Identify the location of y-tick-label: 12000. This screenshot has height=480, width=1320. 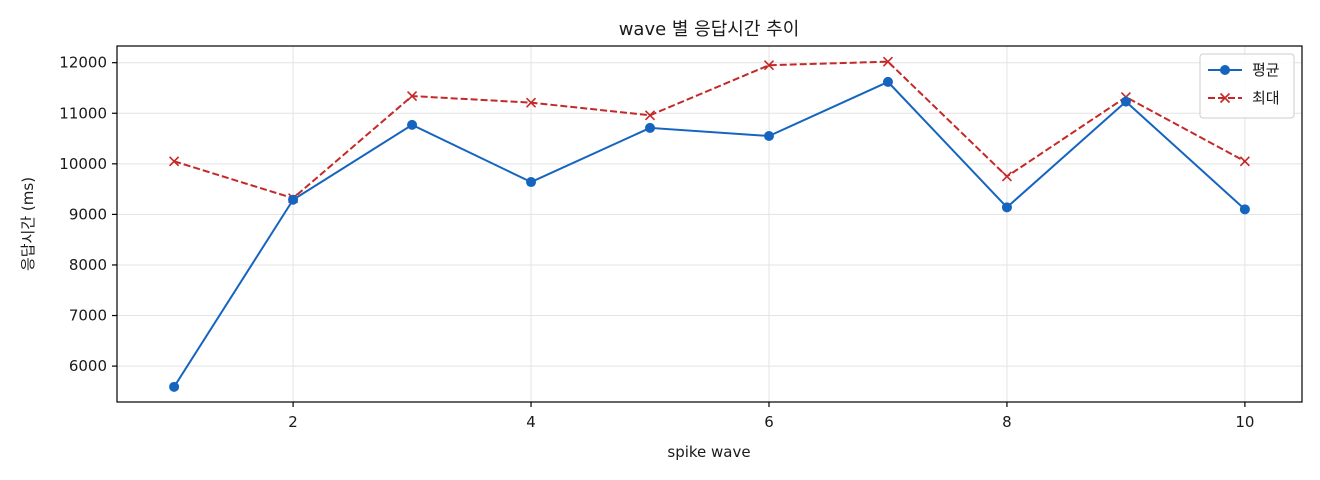
(83, 63).